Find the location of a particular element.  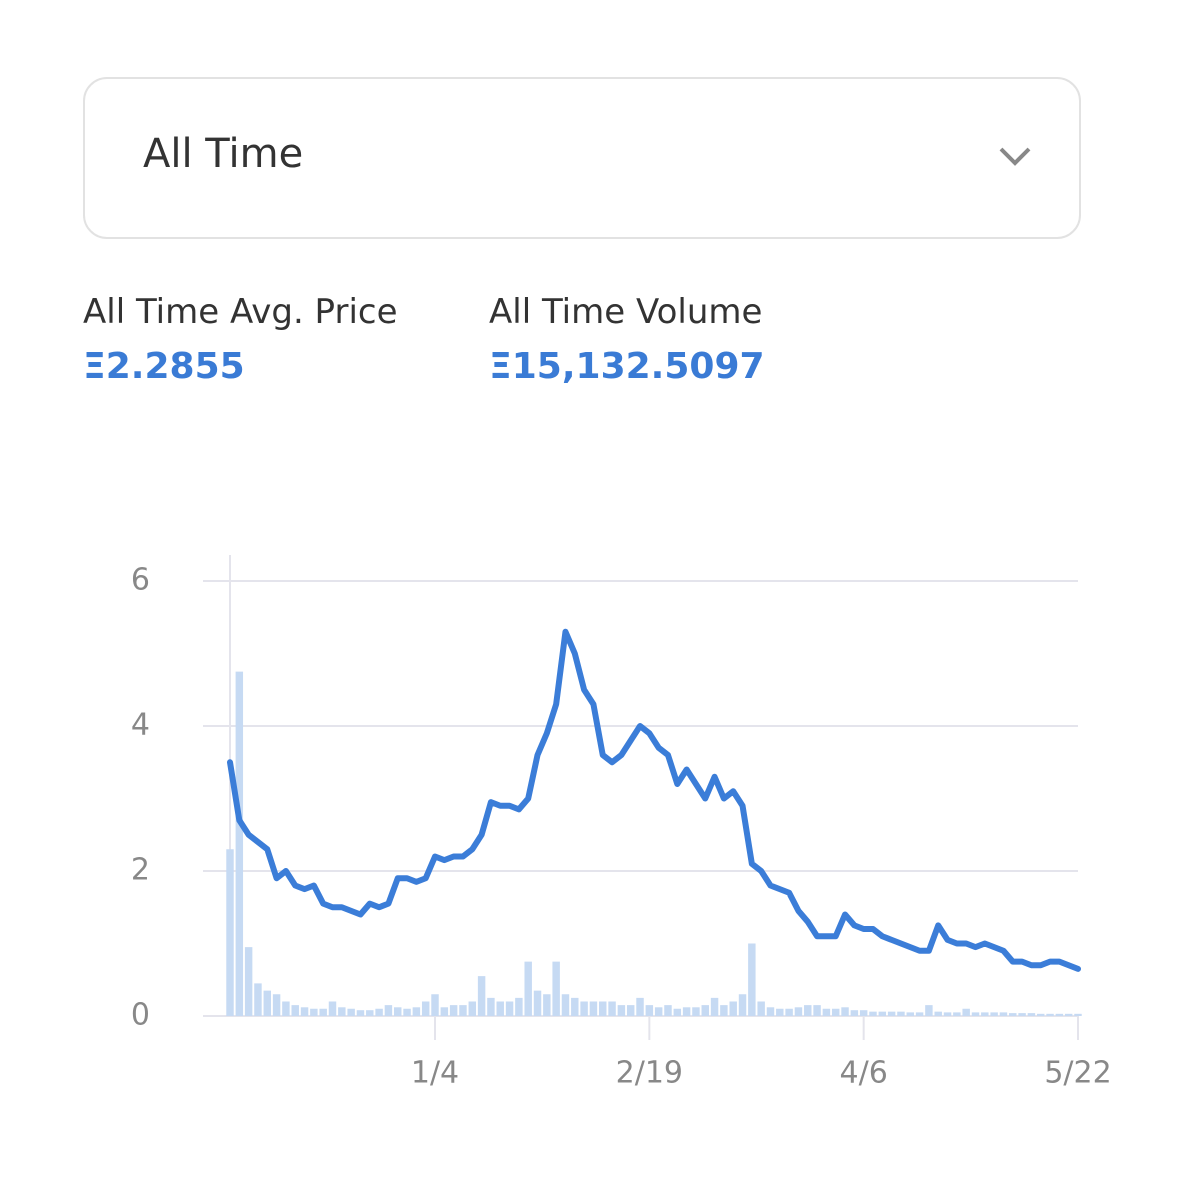

x-tick-label: 2/19 is located at coordinates (649, 1073).